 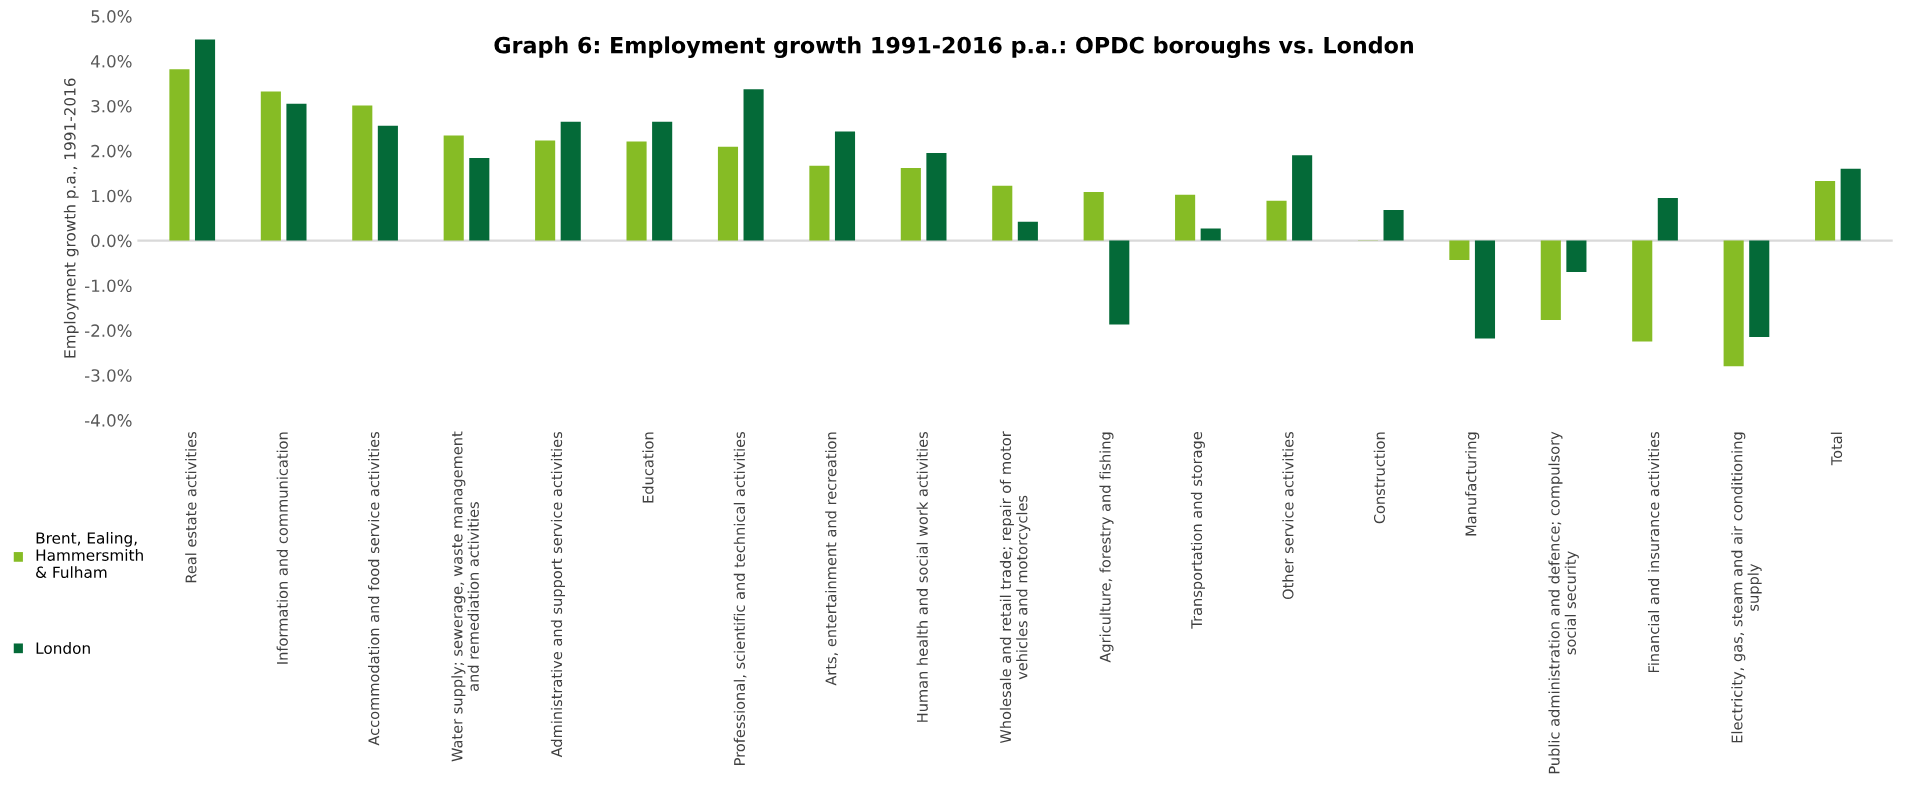 I want to click on x-tick-label: Water supply; sewerage, waste management and remediation activities, so click(x=465, y=596).